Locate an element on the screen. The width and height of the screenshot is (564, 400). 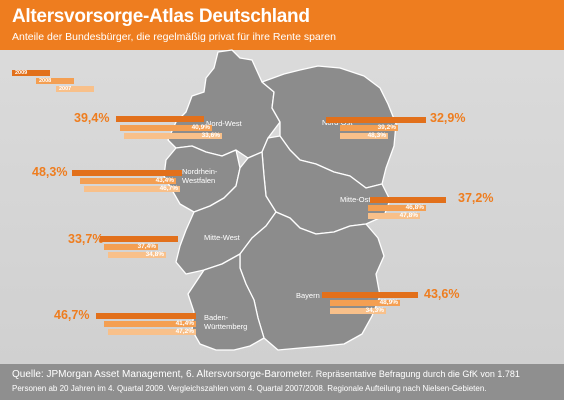
bar-2009-nord-ost is located at coordinates (376, 120).